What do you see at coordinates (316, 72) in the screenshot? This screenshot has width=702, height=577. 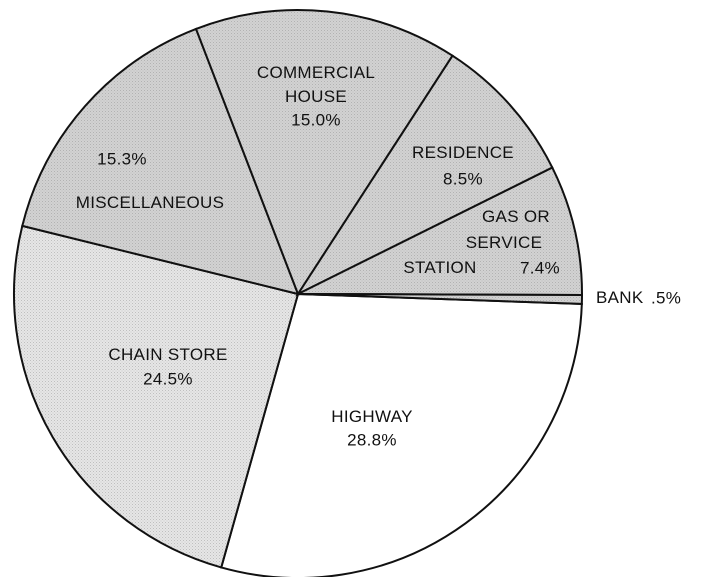 I see `slice-label-line: COMMERCIAL` at bounding box center [316, 72].